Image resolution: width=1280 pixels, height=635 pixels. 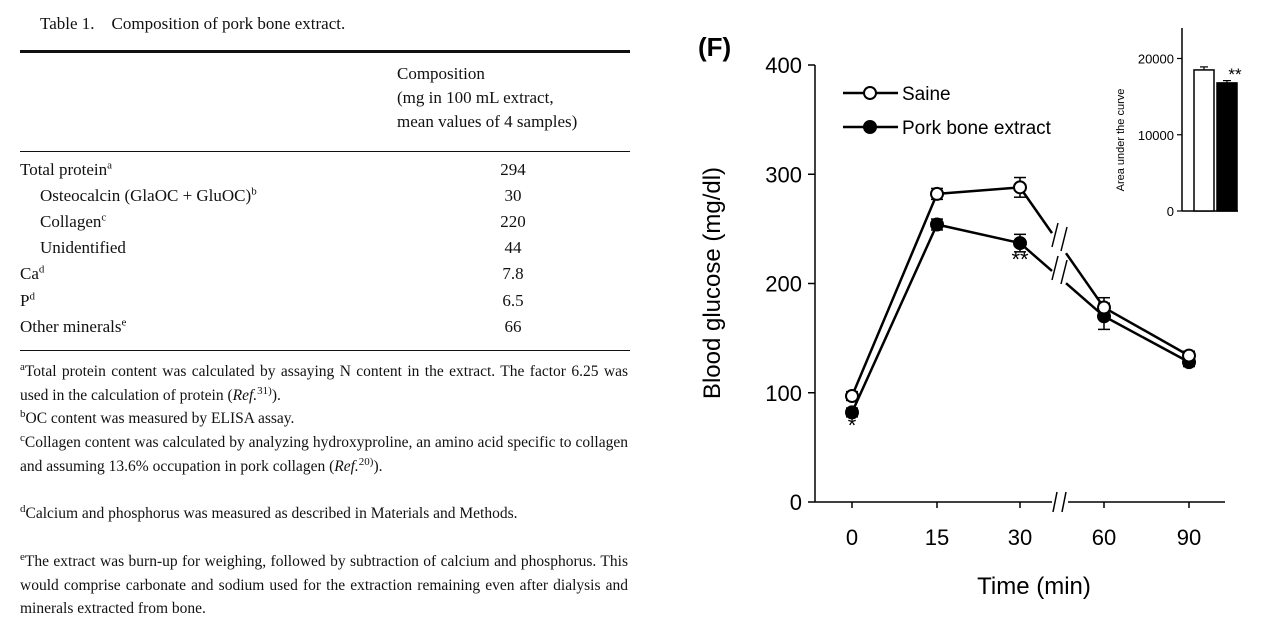 I want to click on row-label-text: Total protein, so click(x=64, y=169).